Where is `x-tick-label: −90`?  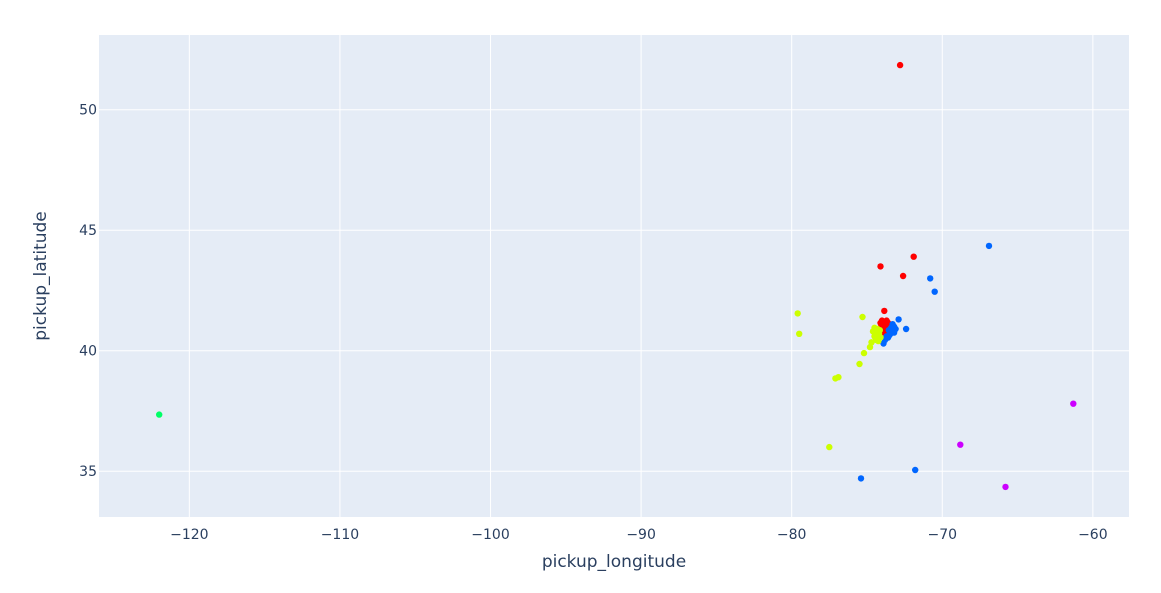
x-tick-label: −90 is located at coordinates (641, 535).